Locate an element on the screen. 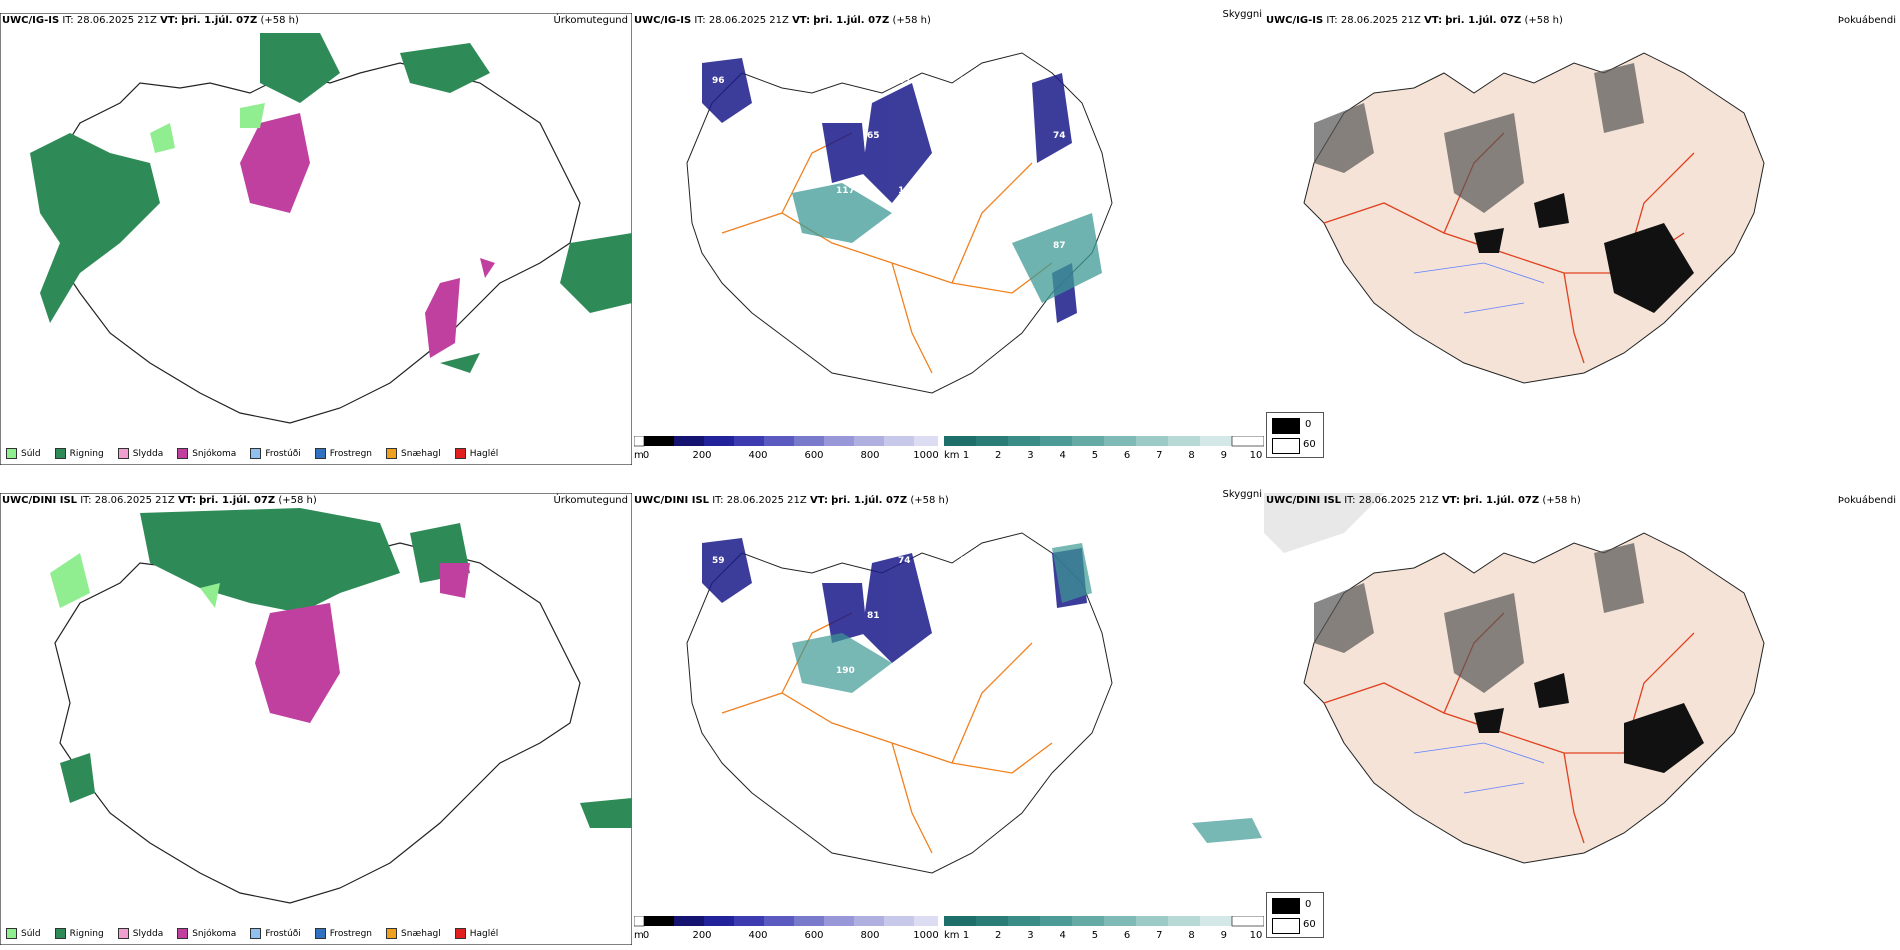 Image resolution: width=1900 pixels, height=950 pixels. visibility-value-label: 288 is located at coordinates (876, 246).